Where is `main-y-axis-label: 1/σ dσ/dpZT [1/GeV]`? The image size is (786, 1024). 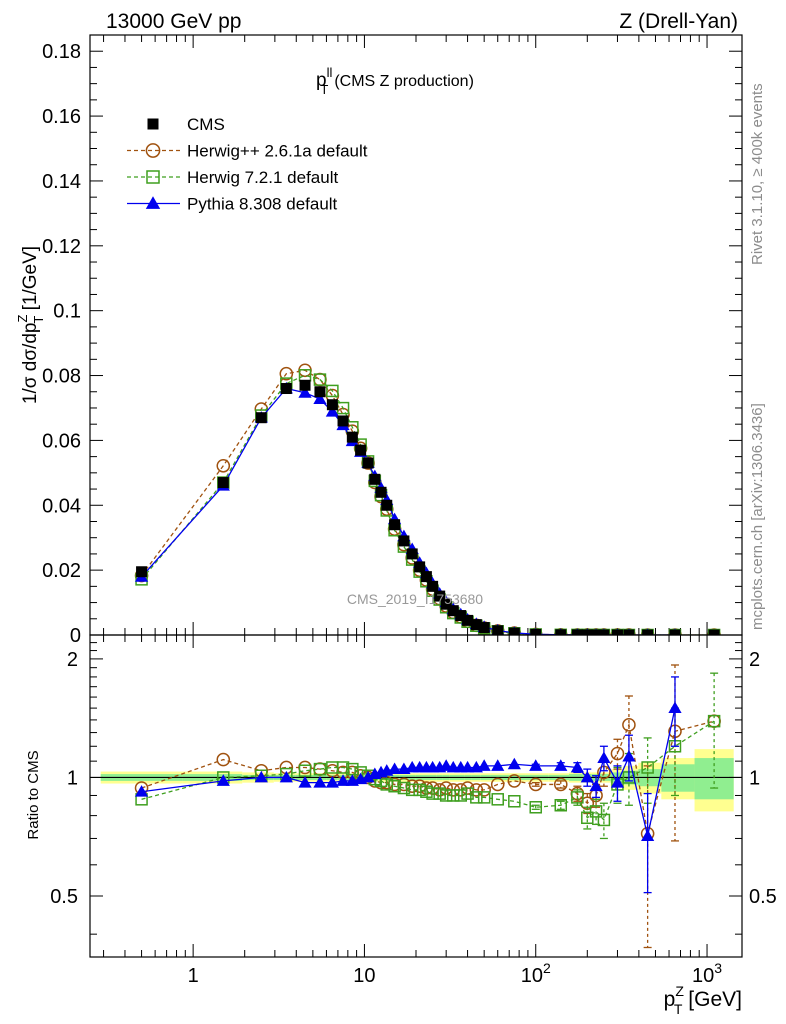
main-y-axis-label: 1/σ dσ/dpZT [1/GeV] is located at coordinates (30, 325).